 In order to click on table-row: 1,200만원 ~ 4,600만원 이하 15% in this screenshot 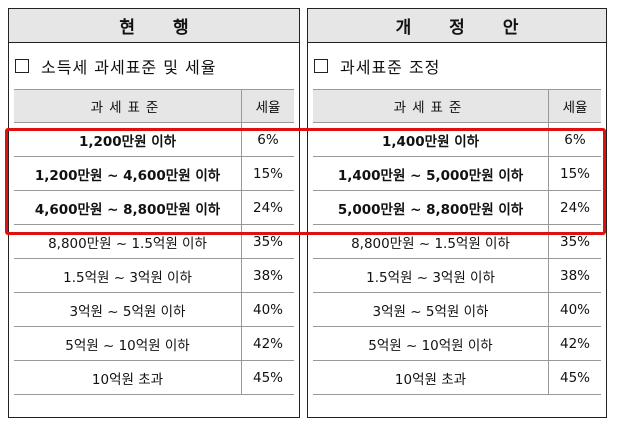, I will do `click(154, 173)`.